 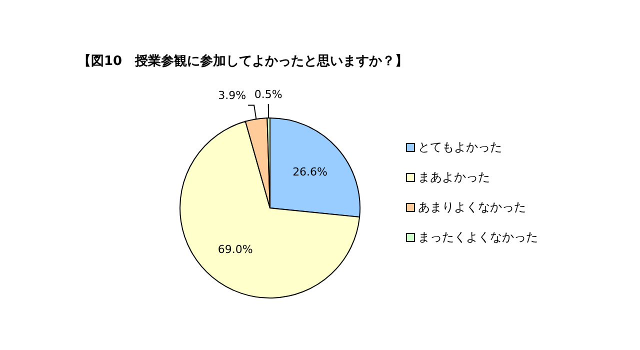 I want to click on legend-label: まったくよくなかった, so click(x=478, y=237).